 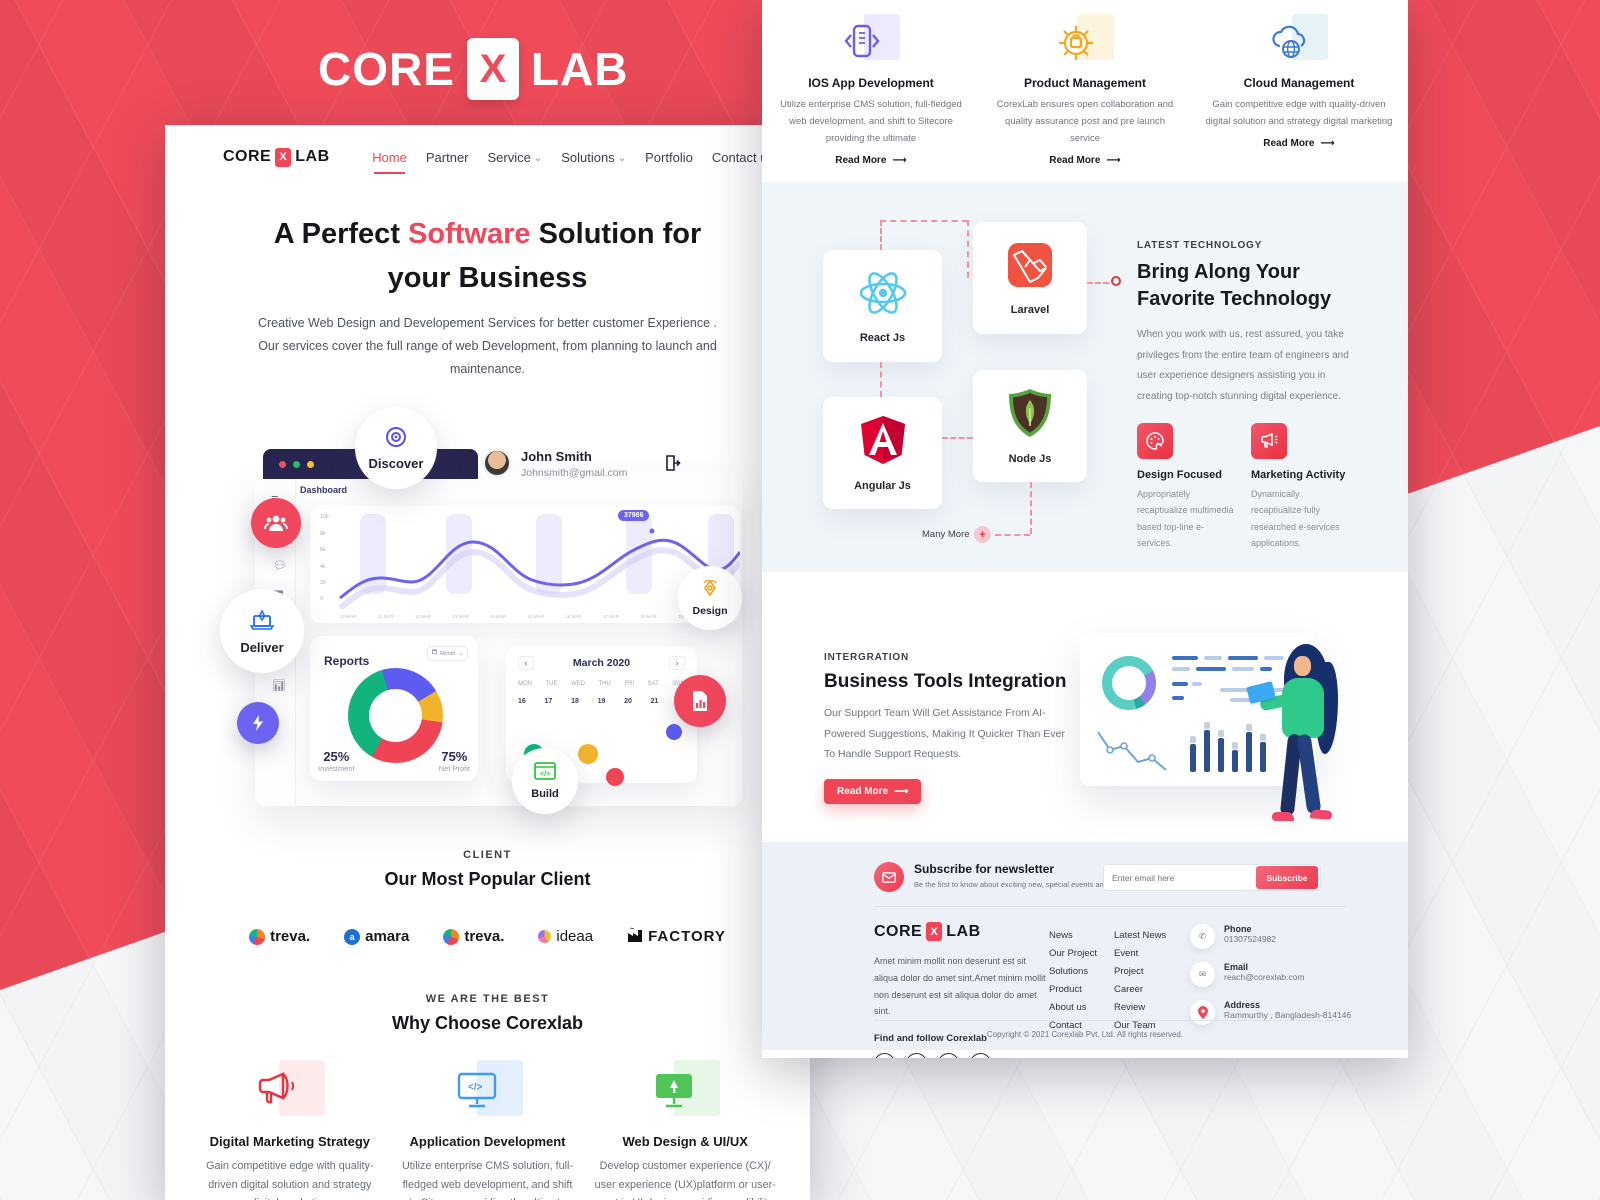 What do you see at coordinates (927, 932) in the screenshot?
I see `footer-logo: CORE X LAB` at bounding box center [927, 932].